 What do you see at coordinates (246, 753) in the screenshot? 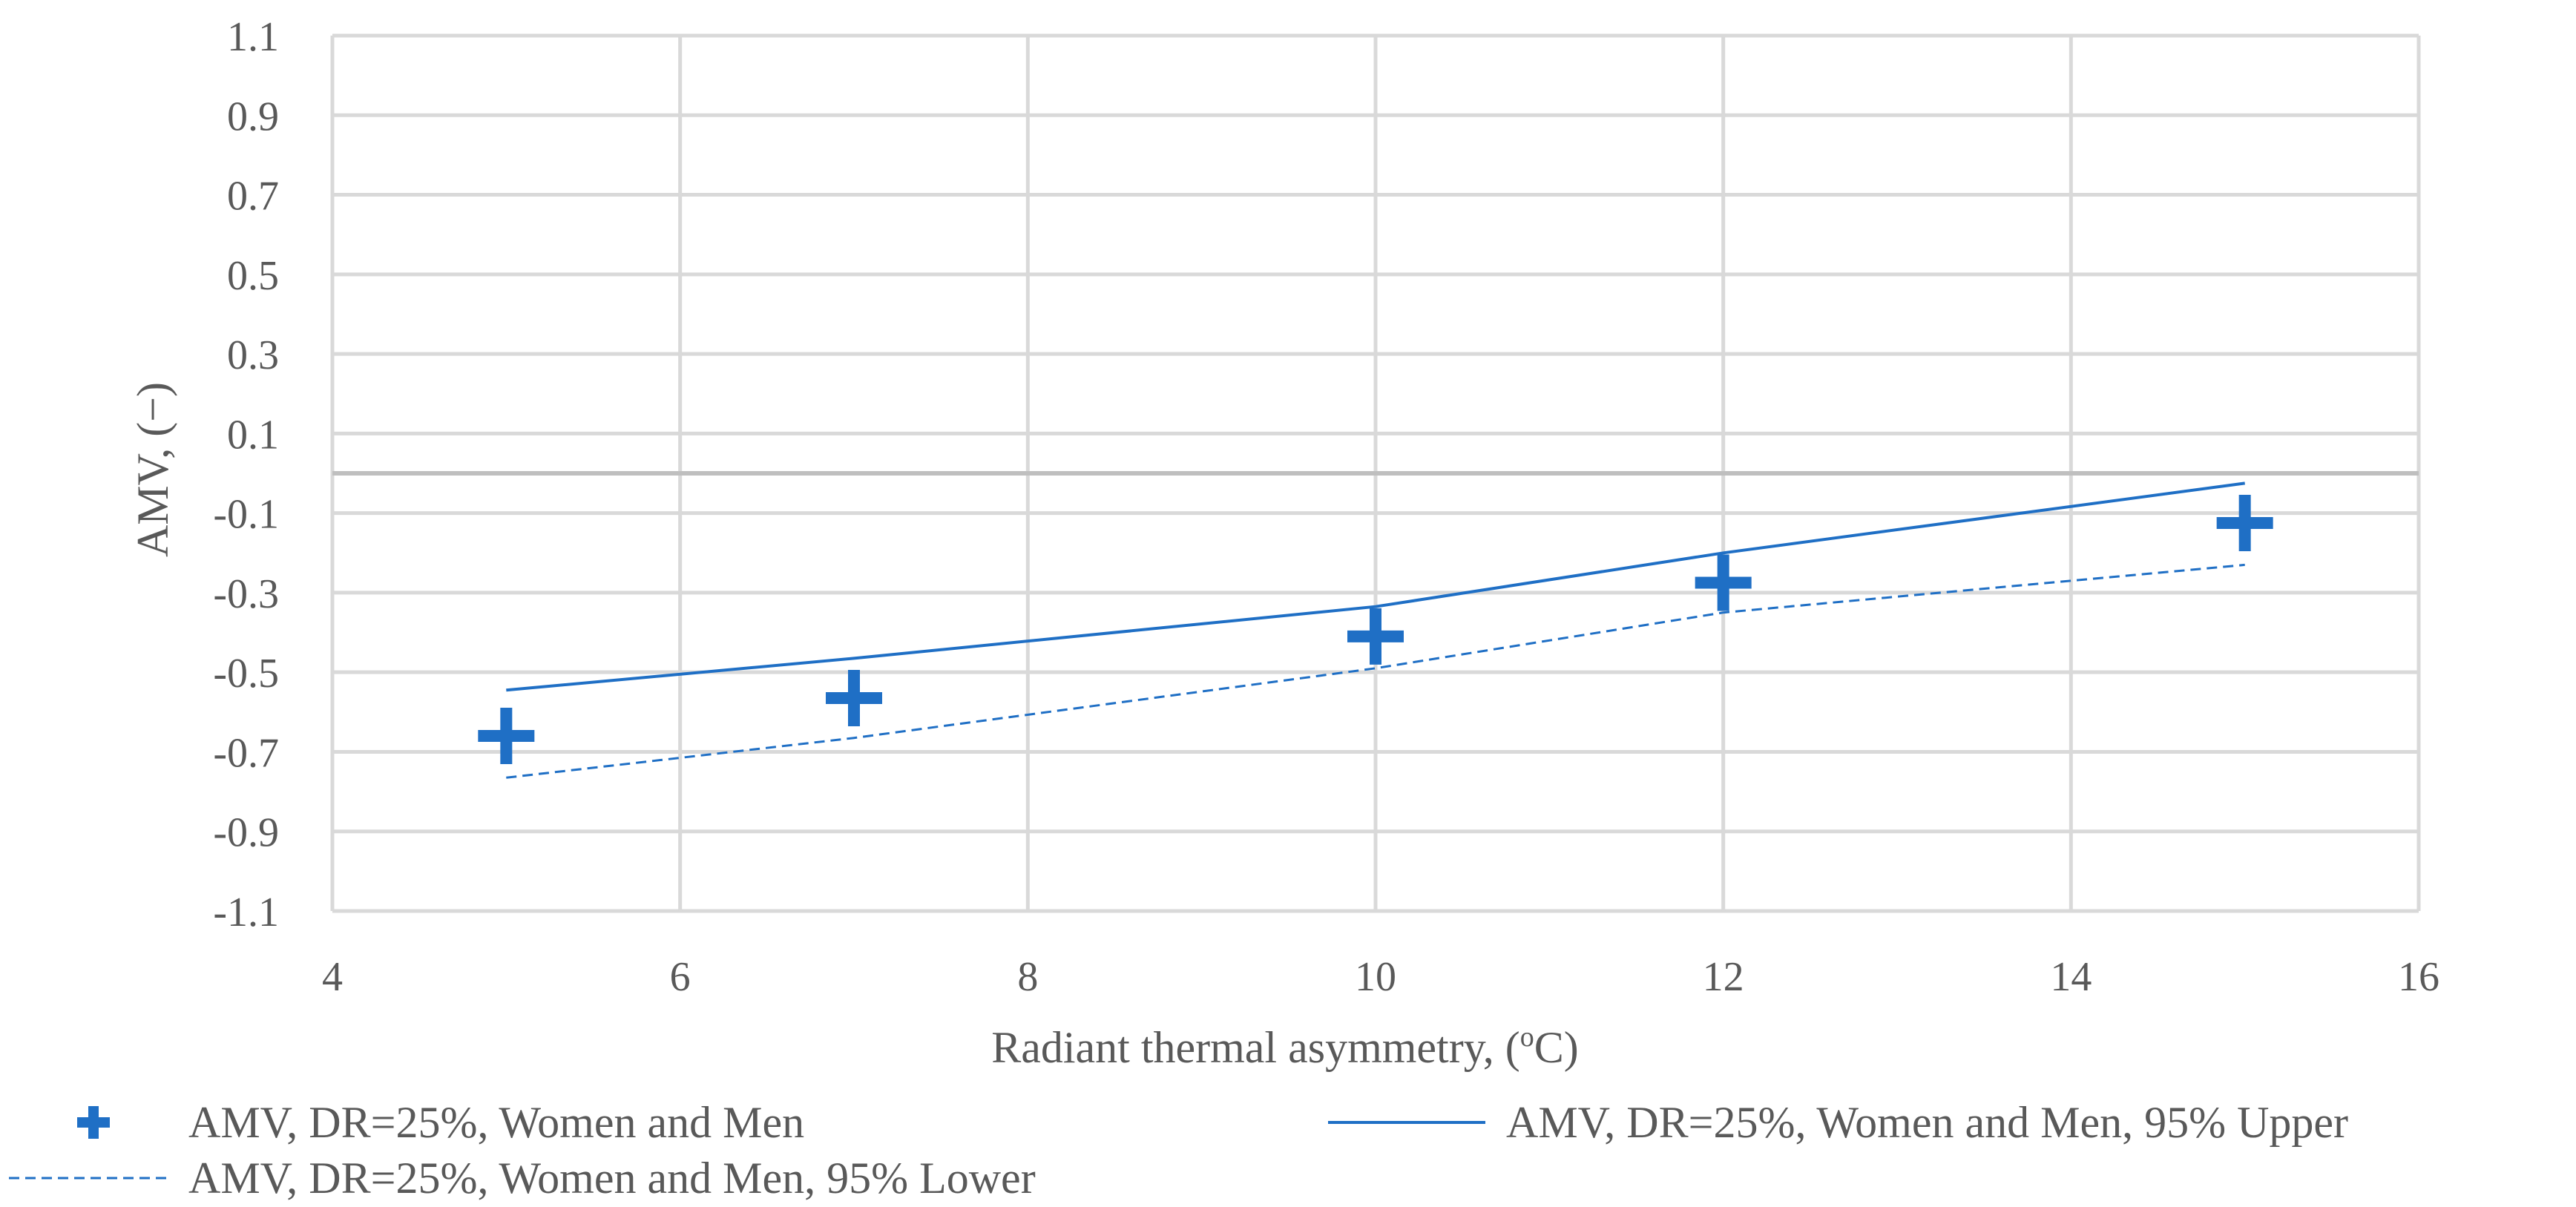
I see `y-tick-label: -0.7` at bounding box center [246, 753].